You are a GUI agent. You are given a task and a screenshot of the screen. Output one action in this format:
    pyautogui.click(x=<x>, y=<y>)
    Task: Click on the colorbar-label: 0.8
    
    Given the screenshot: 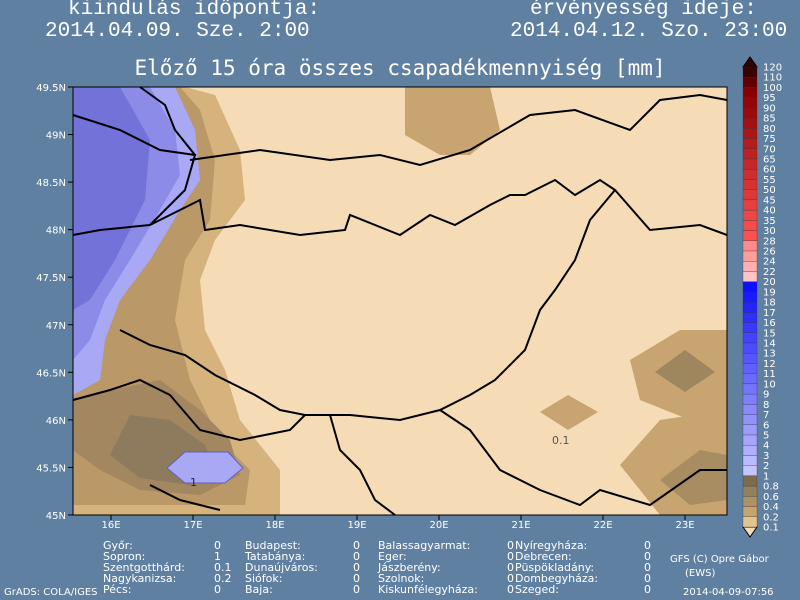 What is the action you would take?
    pyautogui.click(x=771, y=487)
    